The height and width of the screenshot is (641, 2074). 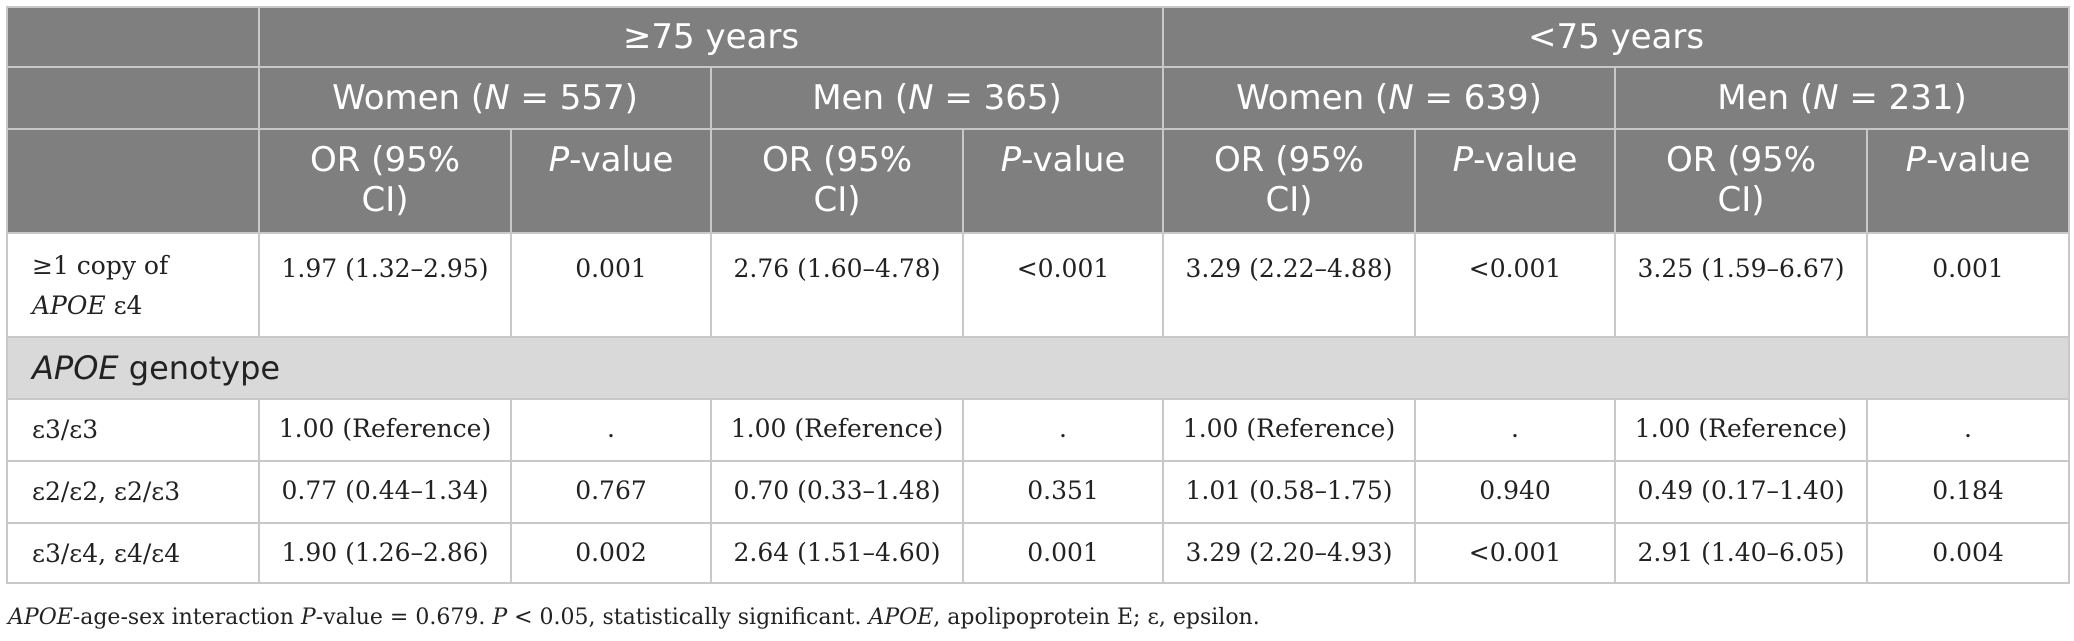 What do you see at coordinates (1289, 553) in the screenshot?
I see `table-cell: 3.29 (2.20–4.93)` at bounding box center [1289, 553].